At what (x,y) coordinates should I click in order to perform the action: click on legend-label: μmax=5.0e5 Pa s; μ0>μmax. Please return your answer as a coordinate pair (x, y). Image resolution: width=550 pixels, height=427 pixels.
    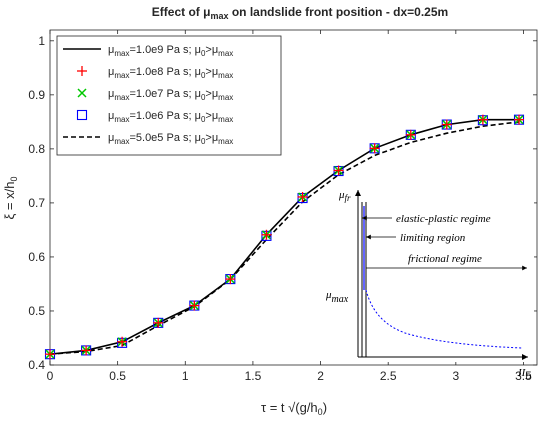
    Looking at the image, I should click on (170, 139).